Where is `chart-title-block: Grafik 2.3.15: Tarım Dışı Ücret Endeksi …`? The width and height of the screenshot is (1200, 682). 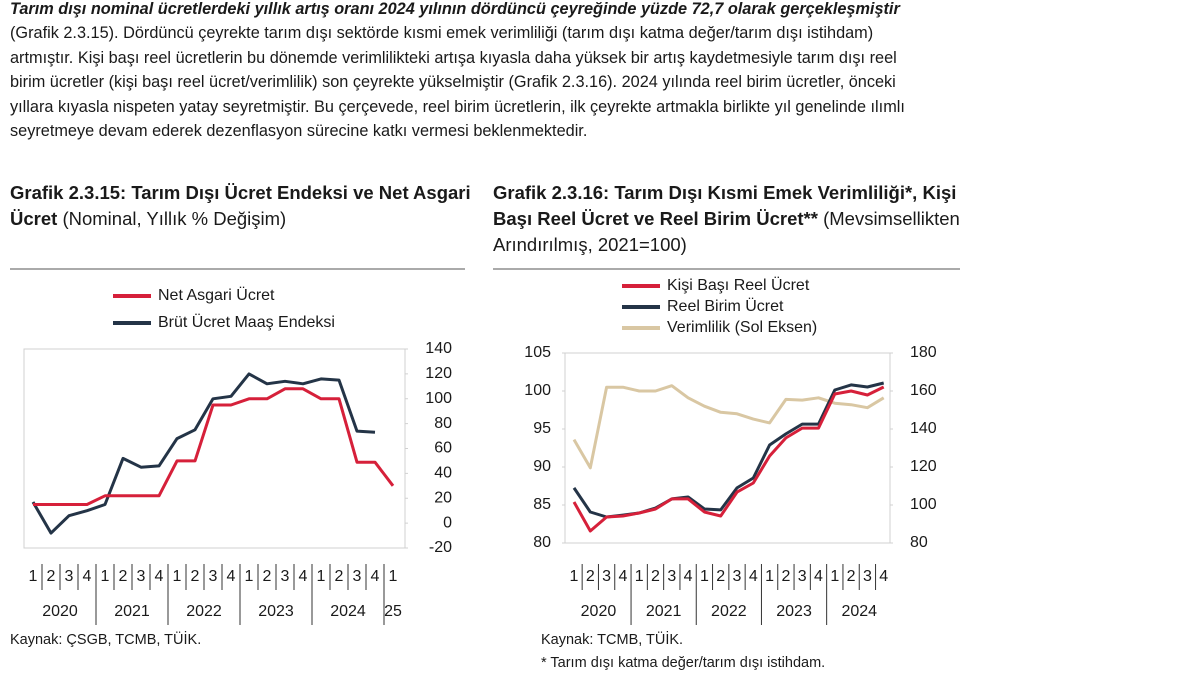 chart-title-block: Grafik 2.3.15: Tarım Dışı Ücret Endeksi … is located at coordinates (241, 206).